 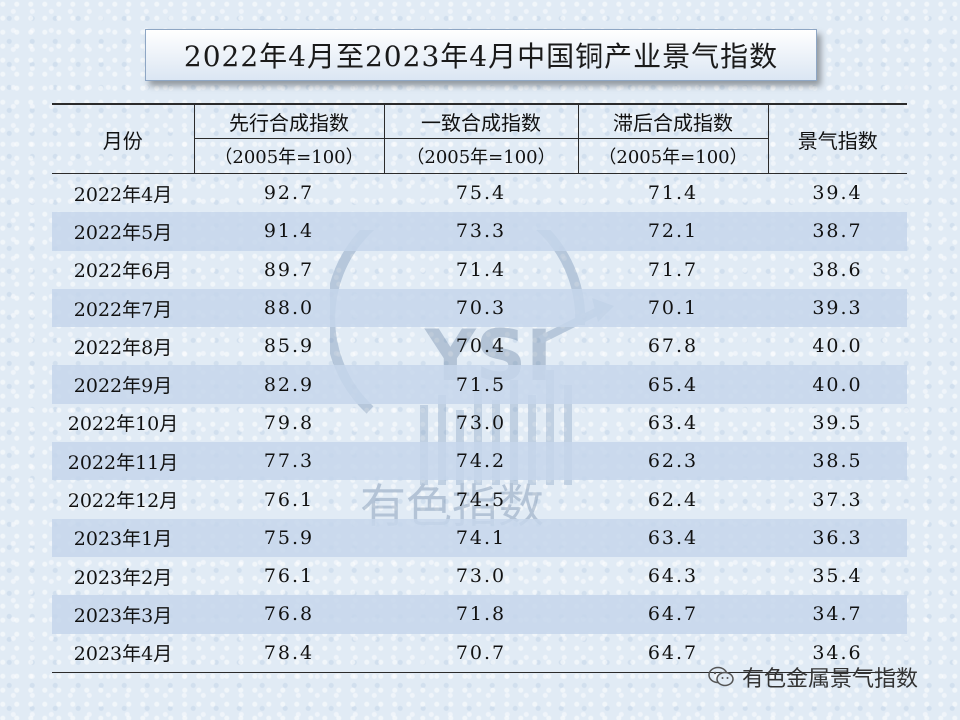 I want to click on cell-lagging: 71.7, so click(x=673, y=269).